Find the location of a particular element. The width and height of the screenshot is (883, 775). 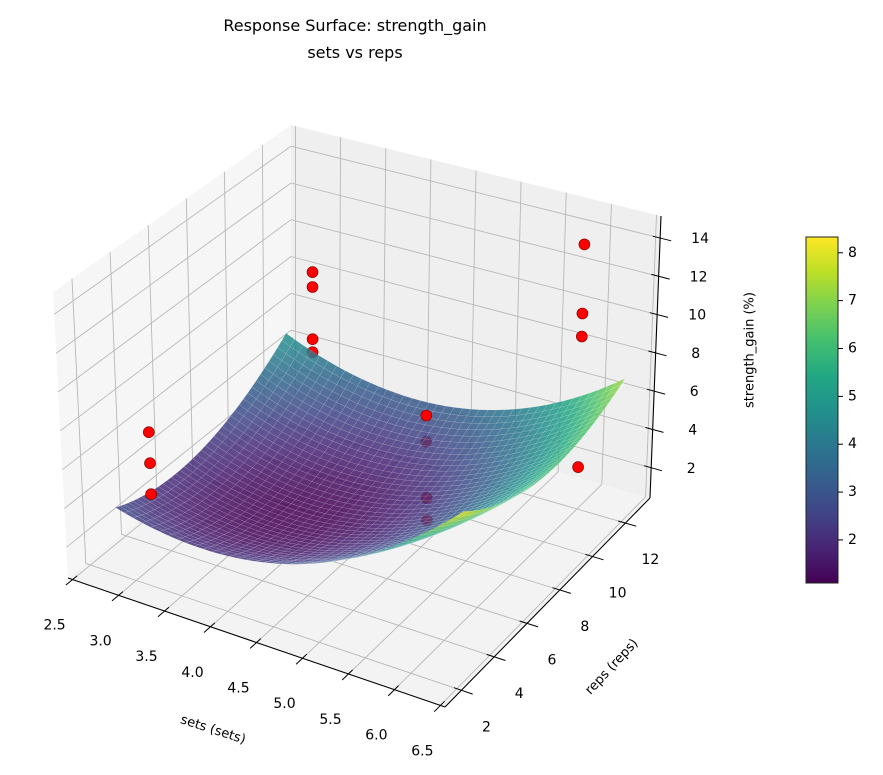

y-tick-label: 8 is located at coordinates (584, 627).